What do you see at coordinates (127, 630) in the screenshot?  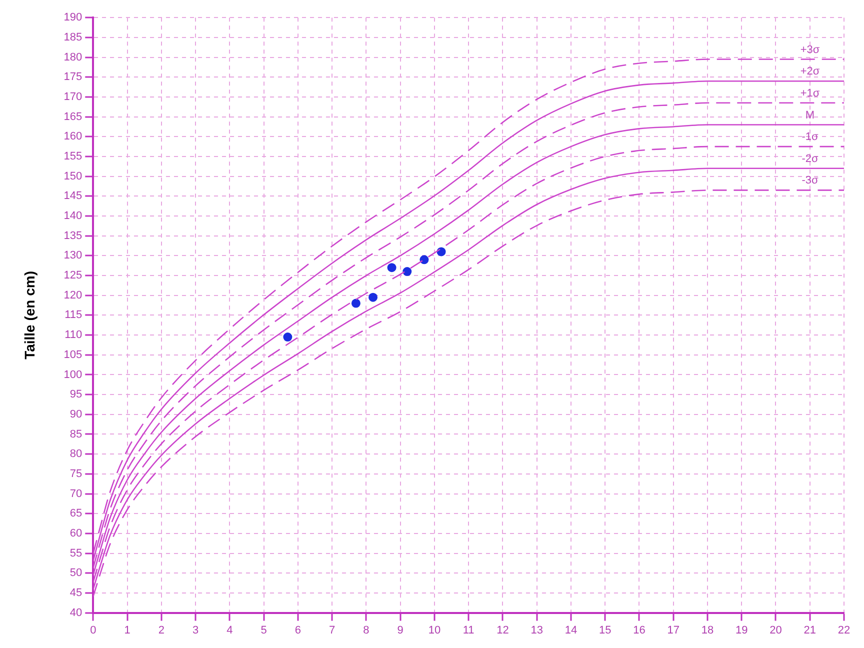 I see `x-tick-label: 1` at bounding box center [127, 630].